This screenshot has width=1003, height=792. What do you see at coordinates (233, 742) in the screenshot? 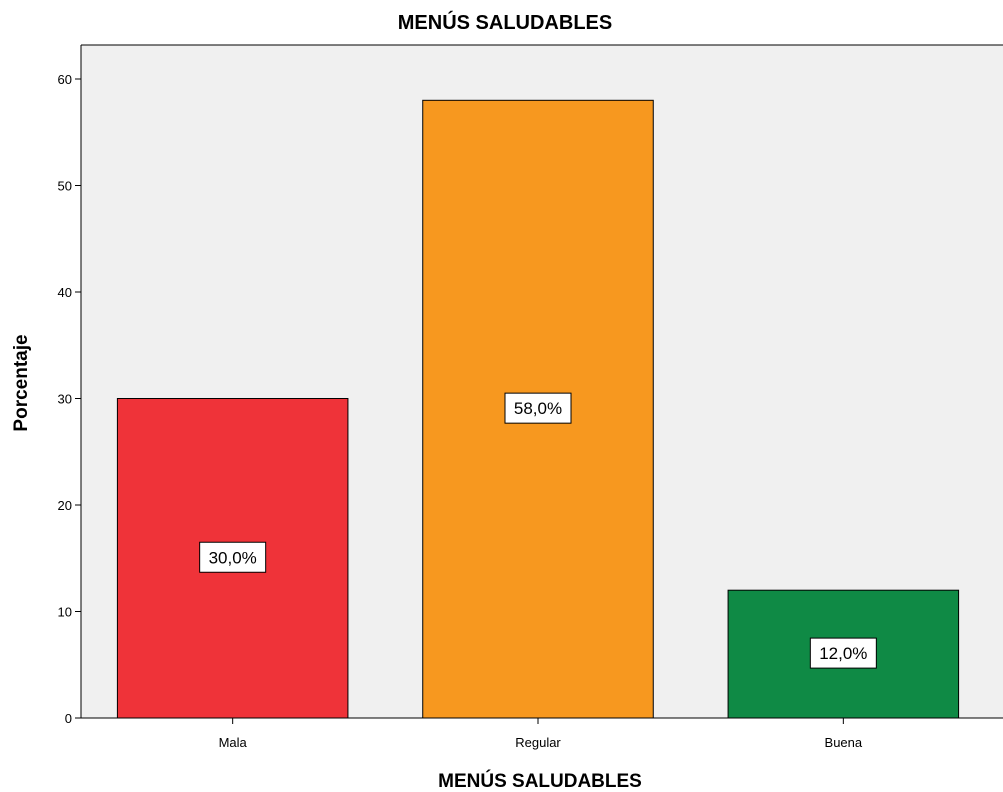
I see `x-tick-label: Mala` at bounding box center [233, 742].